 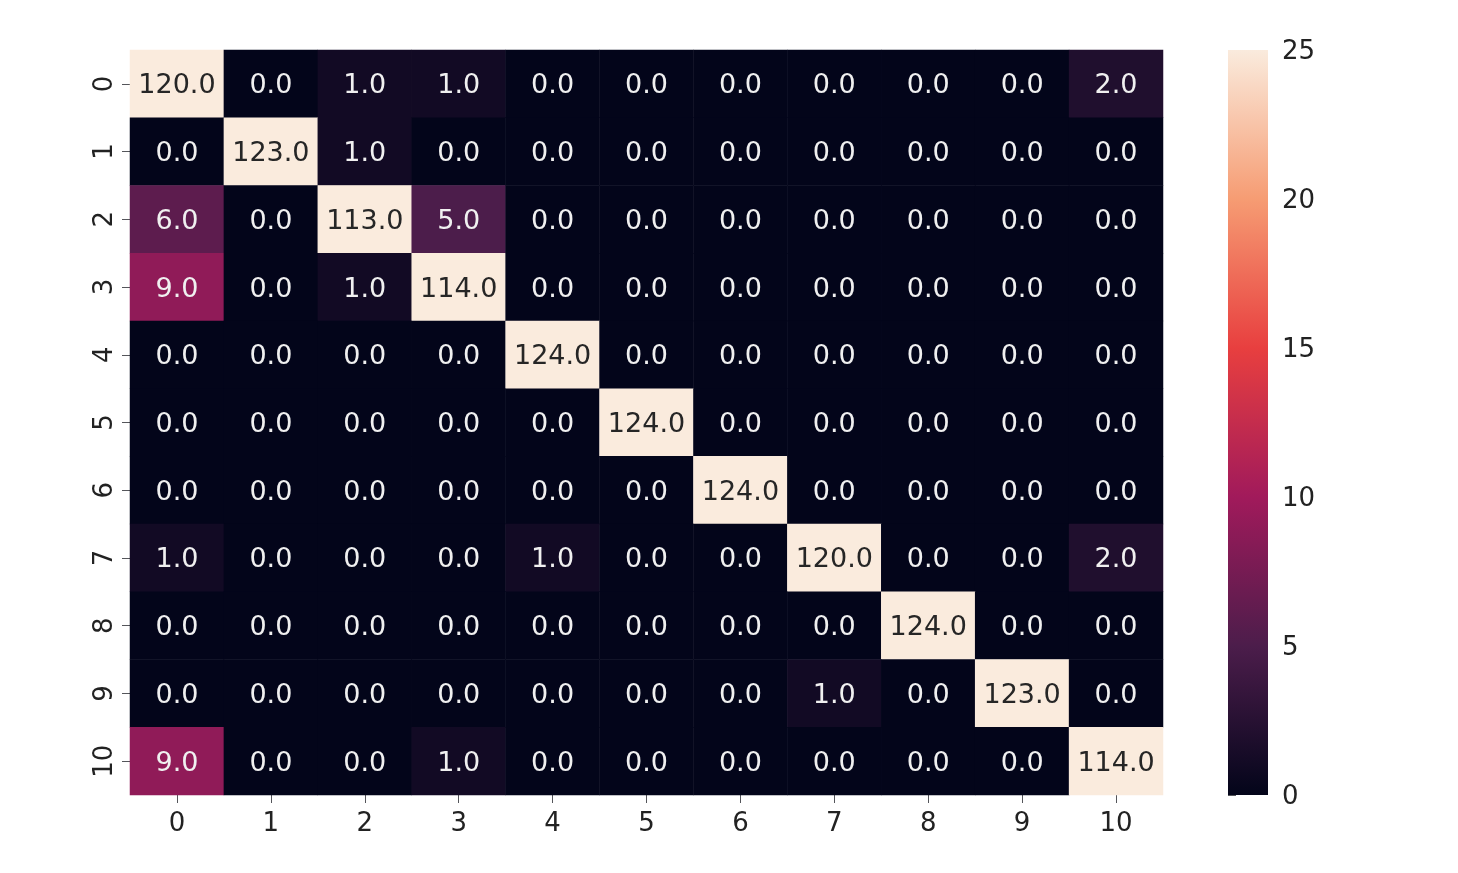 I want to click on y-tick-label: 5, so click(x=103, y=422).